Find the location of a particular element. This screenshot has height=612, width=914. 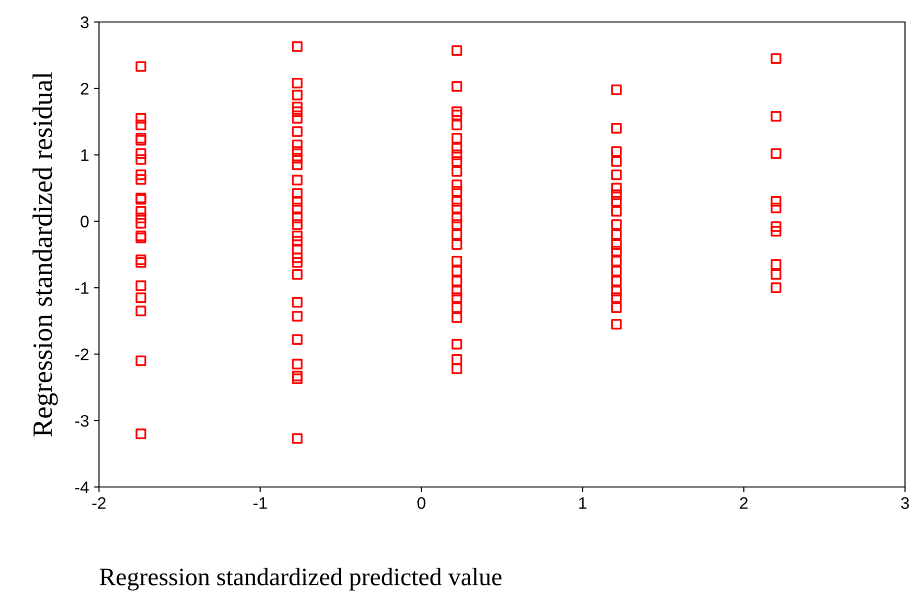

y-tick-label: -1 is located at coordinates (81, 288).